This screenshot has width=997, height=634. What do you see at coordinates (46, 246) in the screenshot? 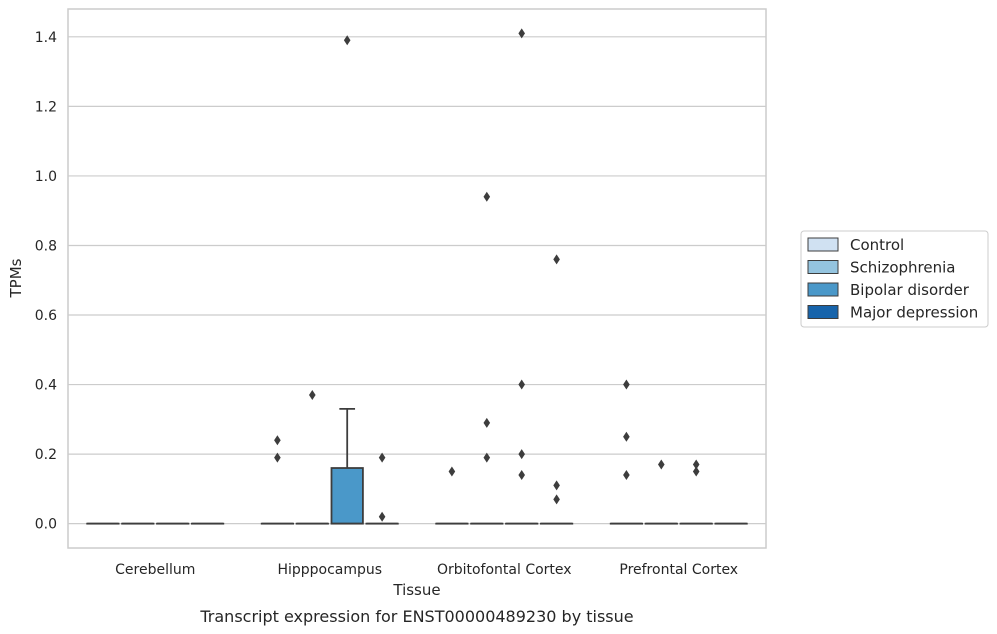
I see `y-tick-label: 0.8` at bounding box center [46, 246].